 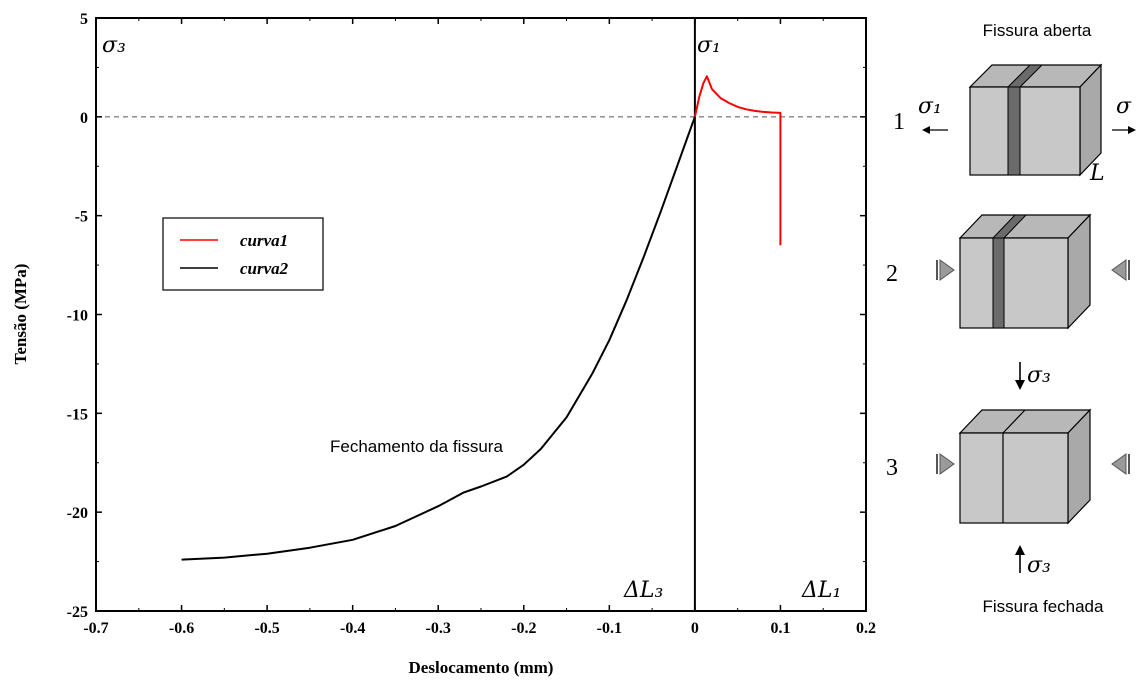 I want to click on cube2-crack-top, so click(x=1009, y=226).